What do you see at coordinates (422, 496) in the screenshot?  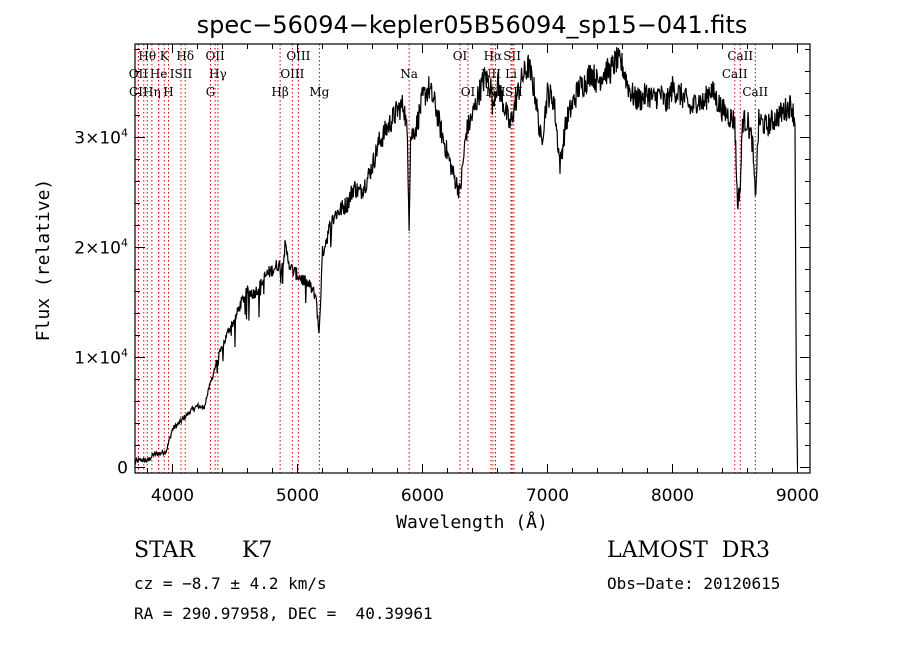 I see `x-tick-label: 6000` at bounding box center [422, 496].